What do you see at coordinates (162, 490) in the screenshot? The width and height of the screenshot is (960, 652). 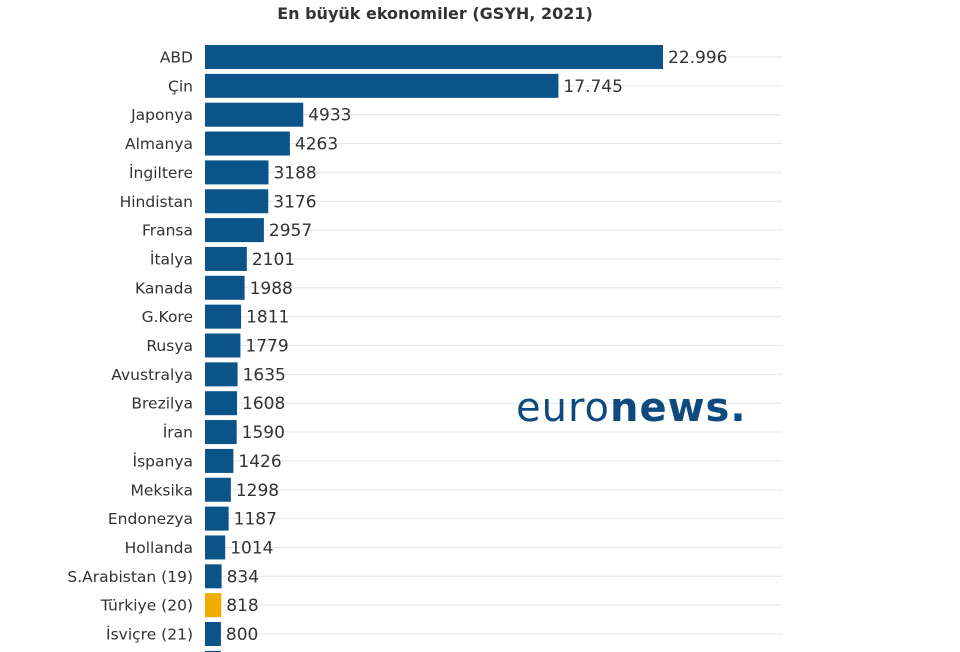 I see `category-label: Meksika` at bounding box center [162, 490].